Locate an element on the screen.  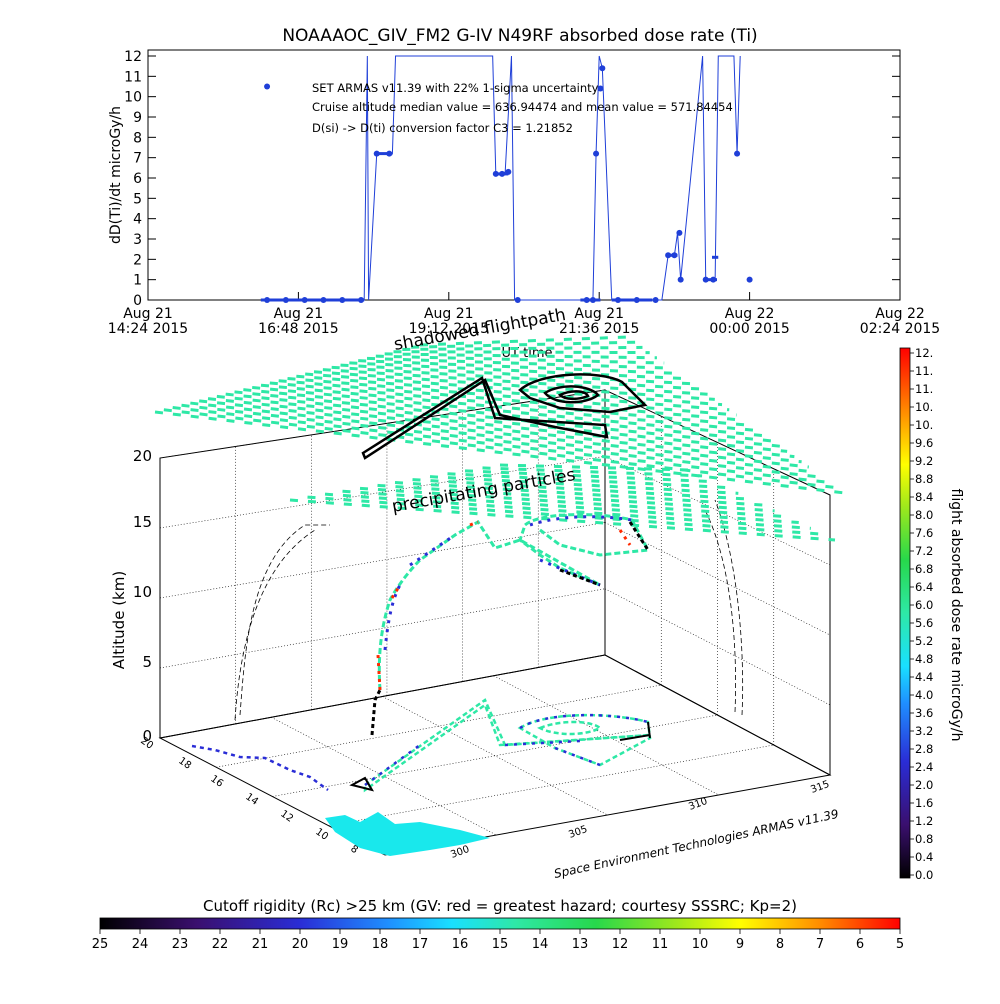
rc-colorbar-fill is located at coordinates (500, 923).